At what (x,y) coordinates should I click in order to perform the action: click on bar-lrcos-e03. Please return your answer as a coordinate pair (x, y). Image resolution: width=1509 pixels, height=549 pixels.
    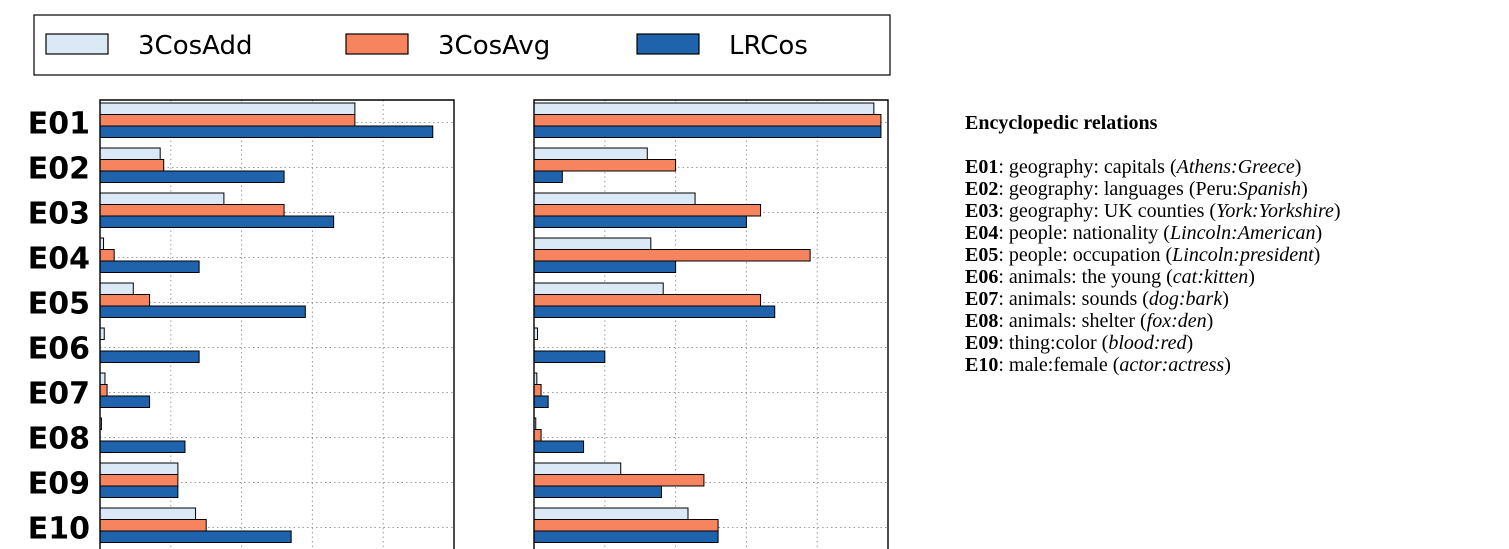
    Looking at the image, I should click on (217, 221).